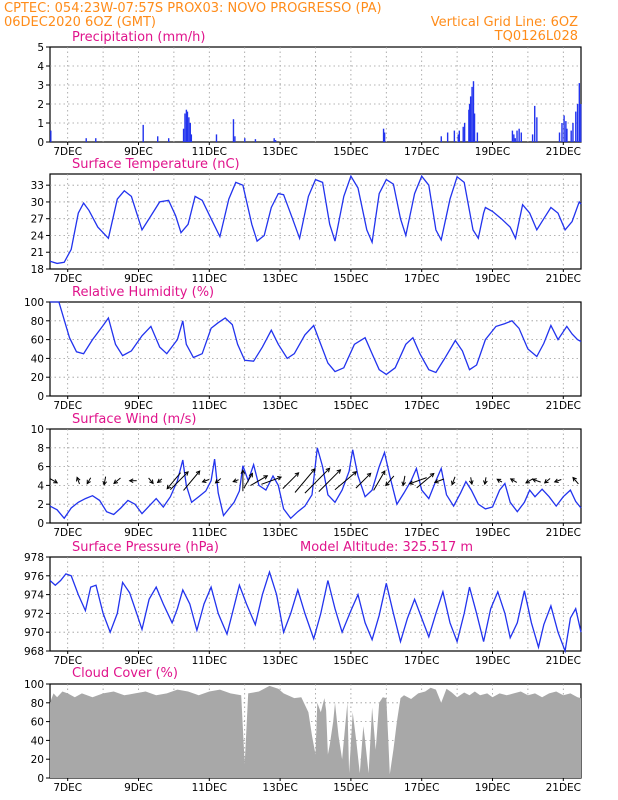 The width and height of the screenshot is (618, 800). Describe the element at coordinates (40, 67) in the screenshot. I see `precip-ytick-label: 4` at that location.